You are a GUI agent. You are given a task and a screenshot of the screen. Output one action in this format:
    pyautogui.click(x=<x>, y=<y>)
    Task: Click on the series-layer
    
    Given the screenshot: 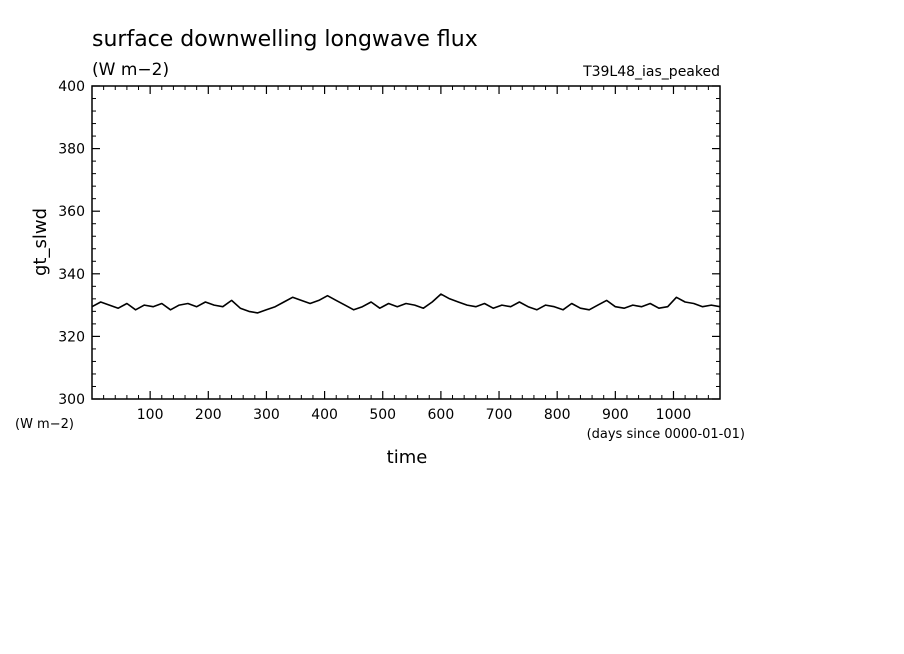 What is the action you would take?
    pyautogui.click(x=406, y=303)
    